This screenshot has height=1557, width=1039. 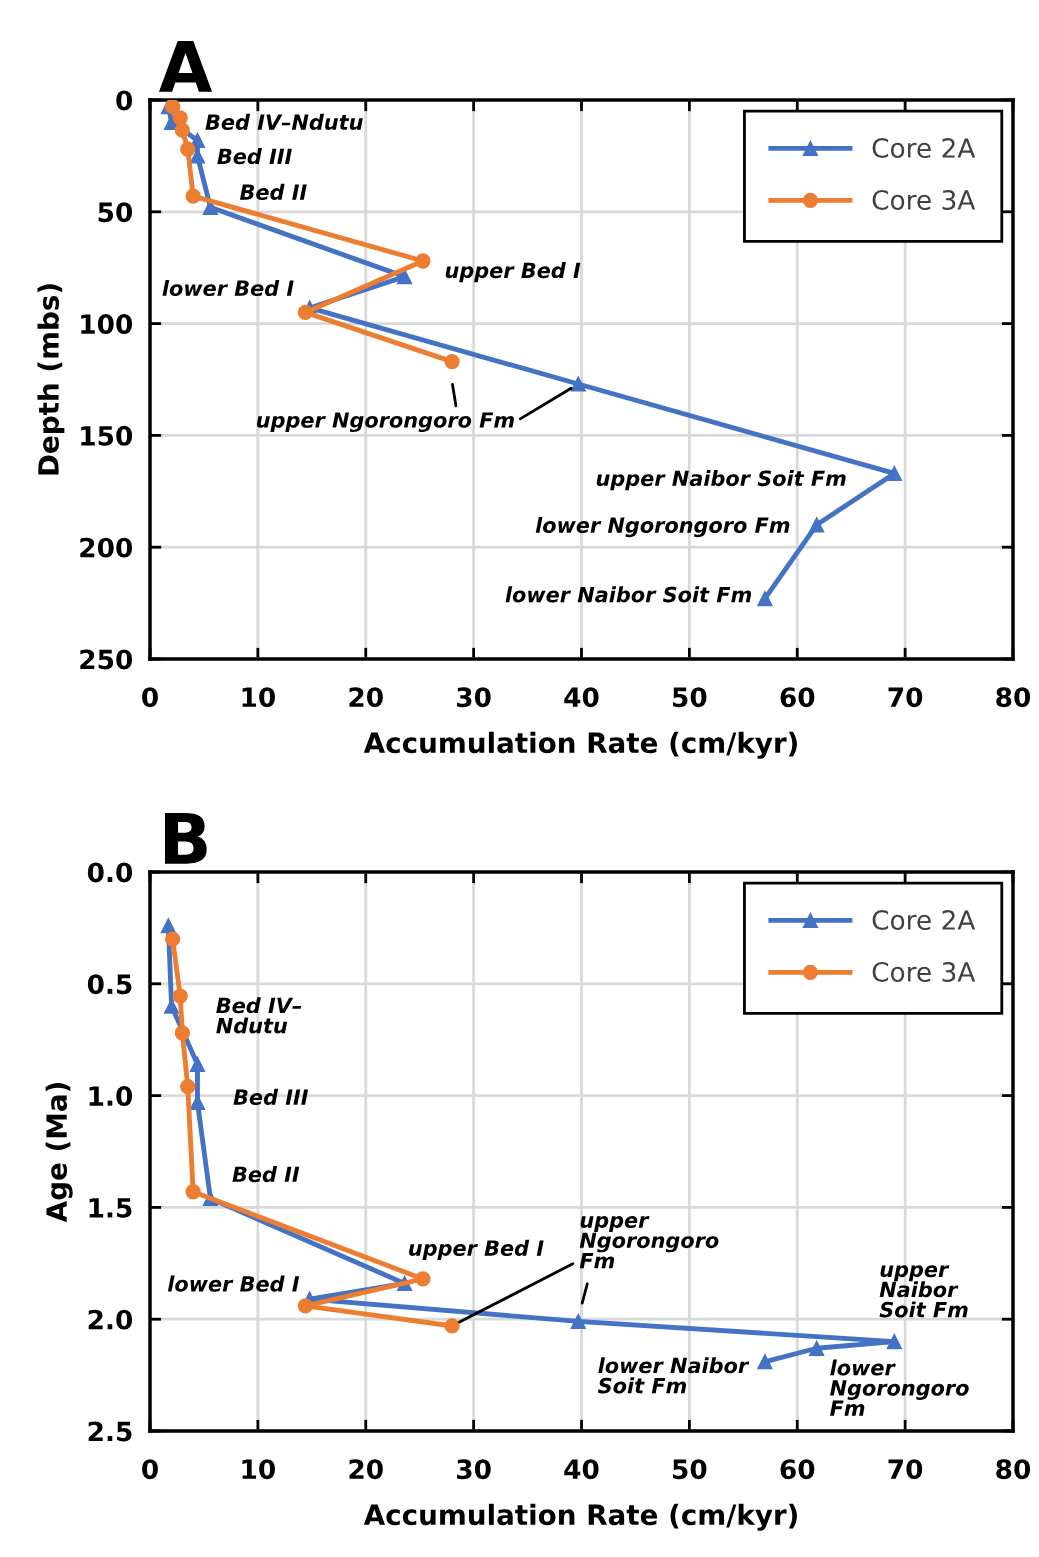 I want to click on y-tick-label: 1.0, so click(x=111, y=1096).